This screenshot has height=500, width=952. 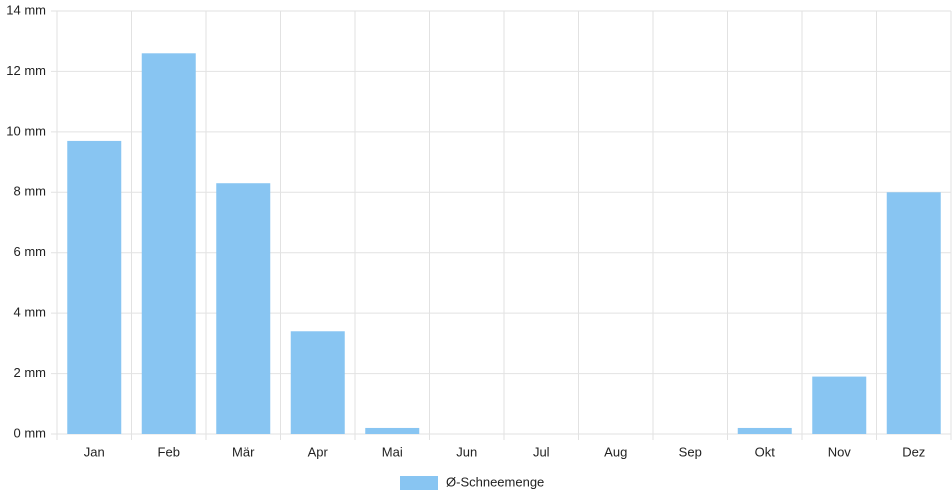 What do you see at coordinates (392, 451) in the screenshot?
I see `x-tick-label: Mai` at bounding box center [392, 451].